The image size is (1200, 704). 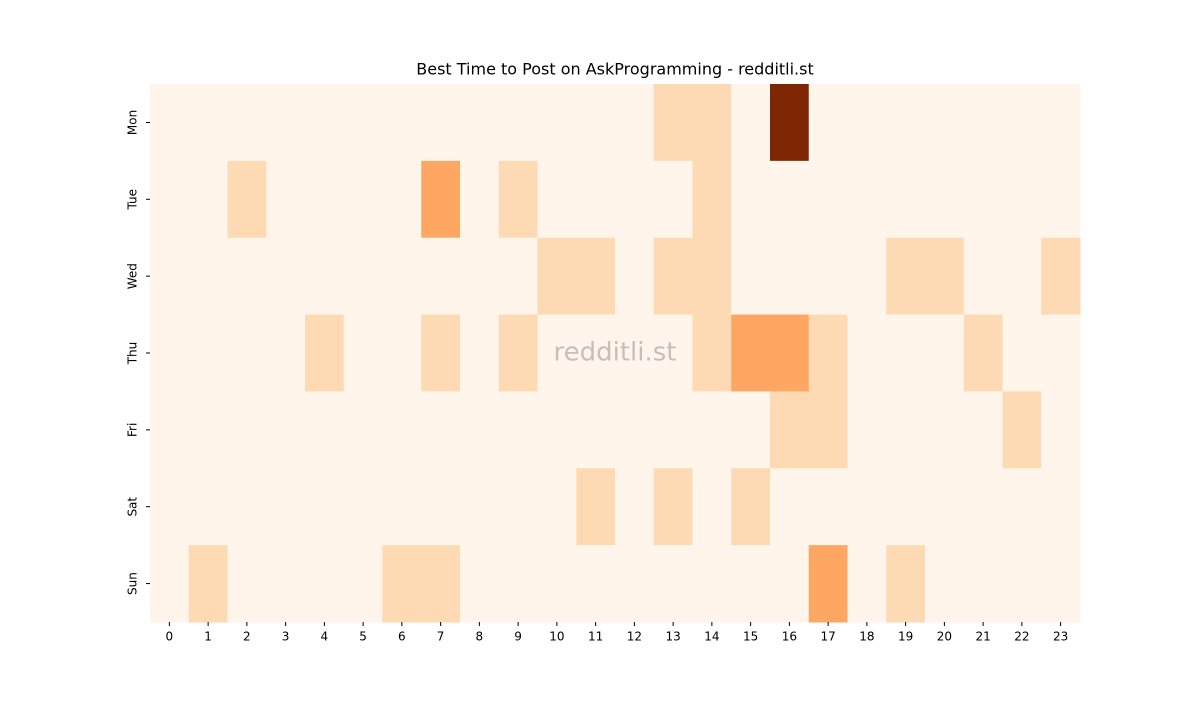 I want to click on watermark: redditli.st, so click(x=615, y=353).